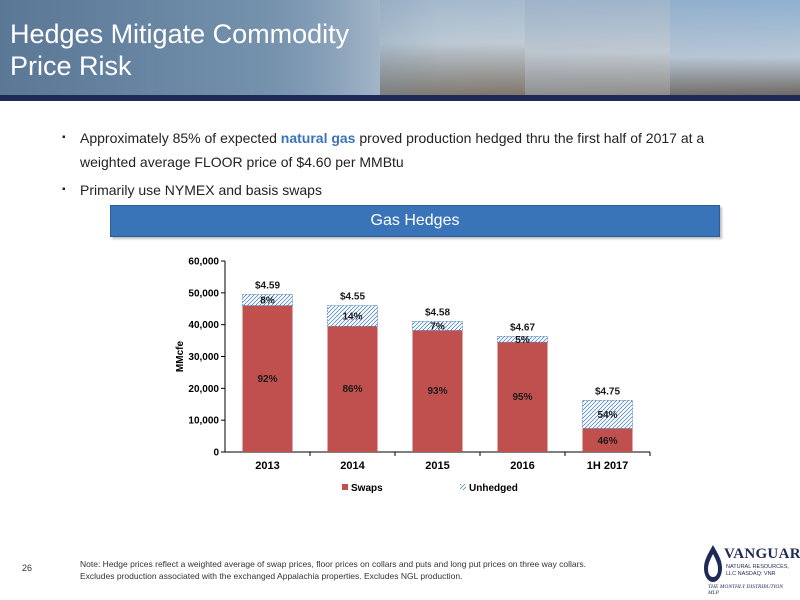  I want to click on swaps-pct-label: 86%, so click(352, 389).